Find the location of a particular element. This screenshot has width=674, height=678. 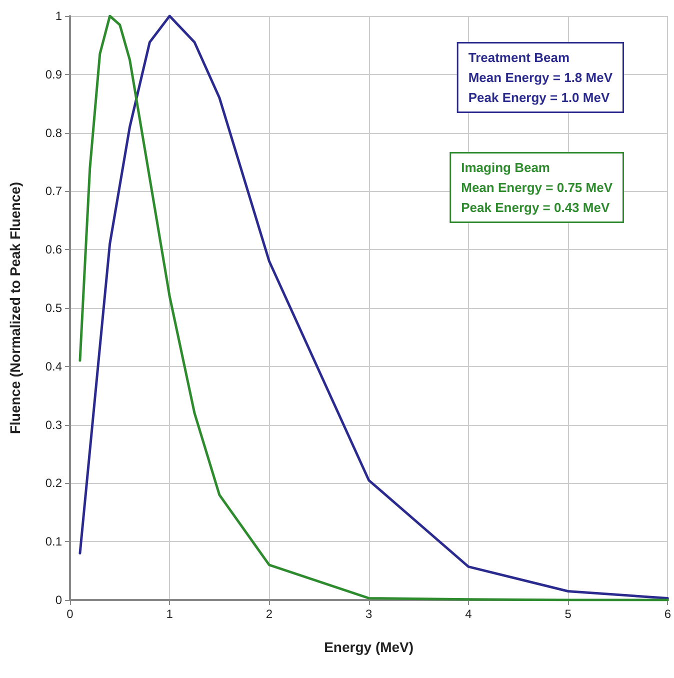

x-axis-title: Energy (MeV) is located at coordinates (369, 647).